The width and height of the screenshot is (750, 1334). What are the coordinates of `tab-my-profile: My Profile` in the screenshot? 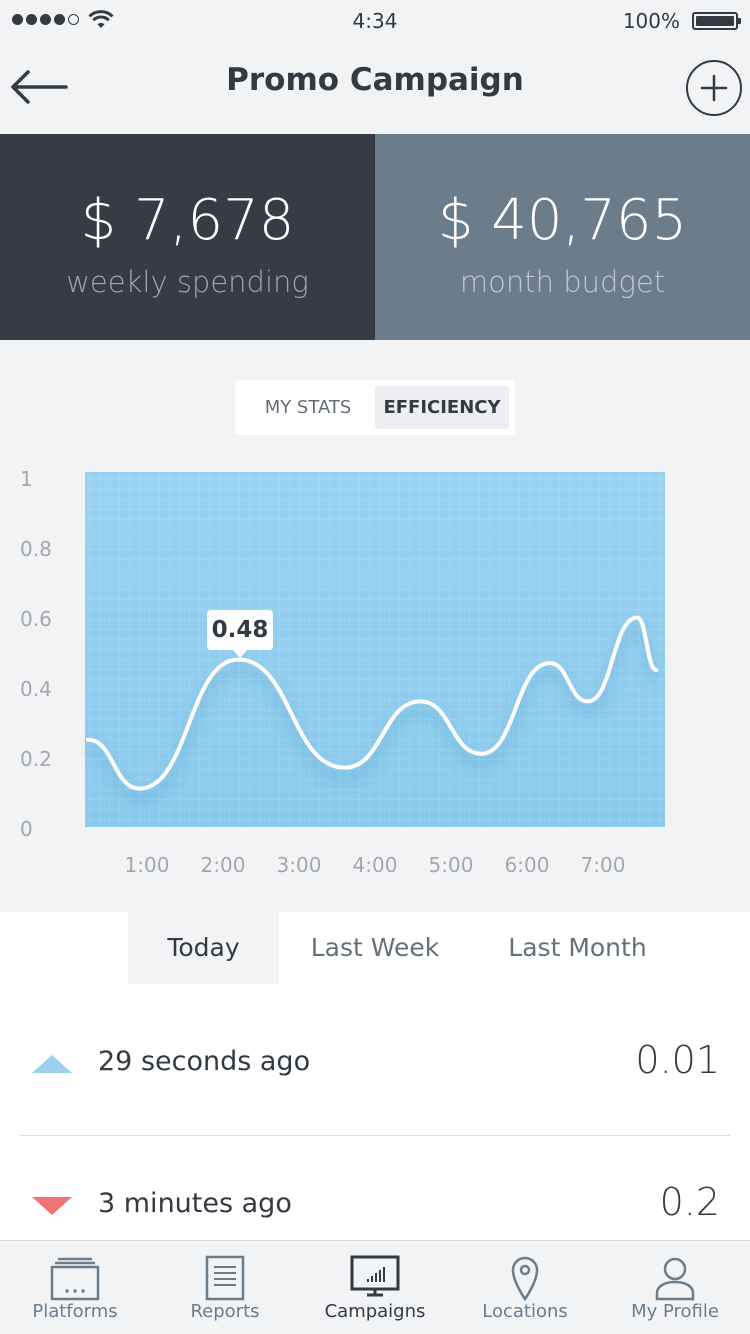 It's located at (675, 1287).